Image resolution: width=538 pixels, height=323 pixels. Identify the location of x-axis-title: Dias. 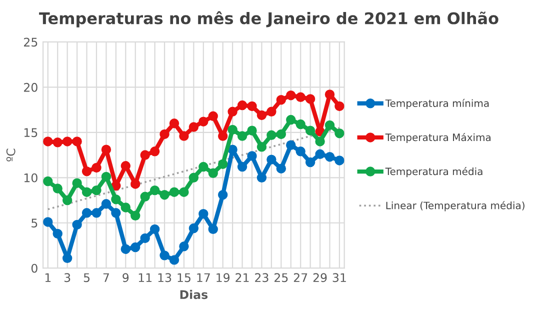
(194, 295).